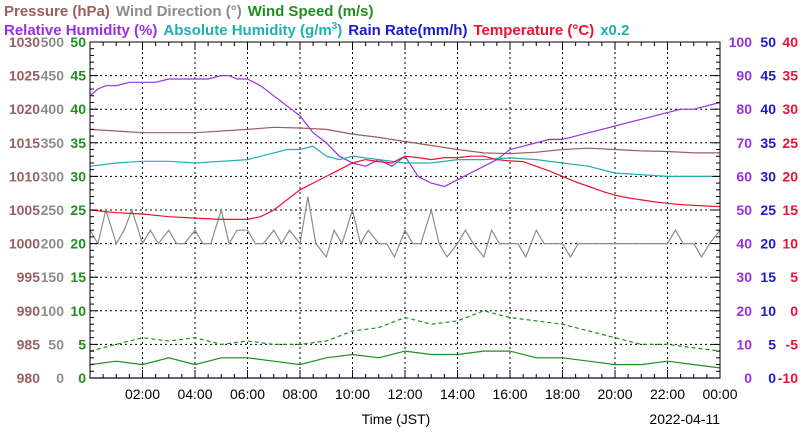 The width and height of the screenshot is (800, 434). Describe the element at coordinates (744, 76) in the screenshot. I see `humidity-tick-label: 90` at that location.